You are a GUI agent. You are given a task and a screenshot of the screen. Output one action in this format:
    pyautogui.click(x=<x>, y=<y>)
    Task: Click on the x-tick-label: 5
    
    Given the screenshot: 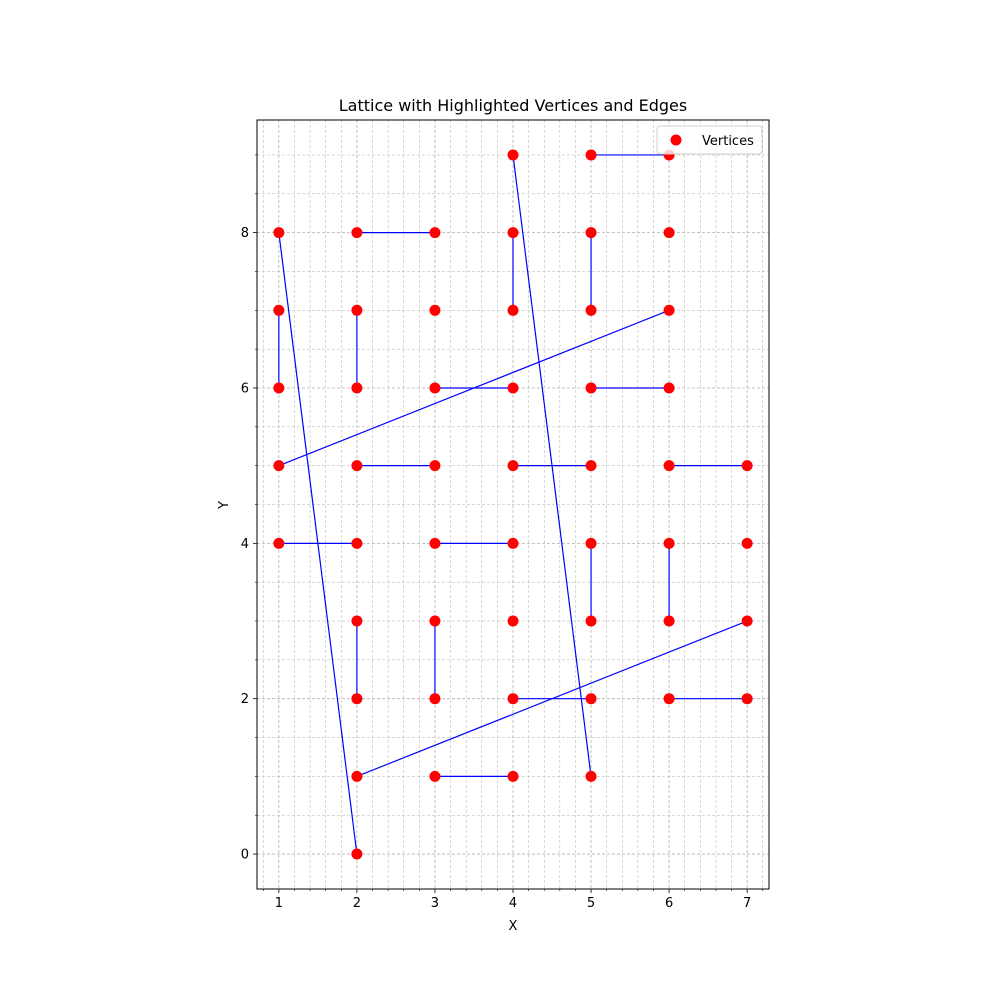 What is the action you would take?
    pyautogui.click(x=591, y=903)
    